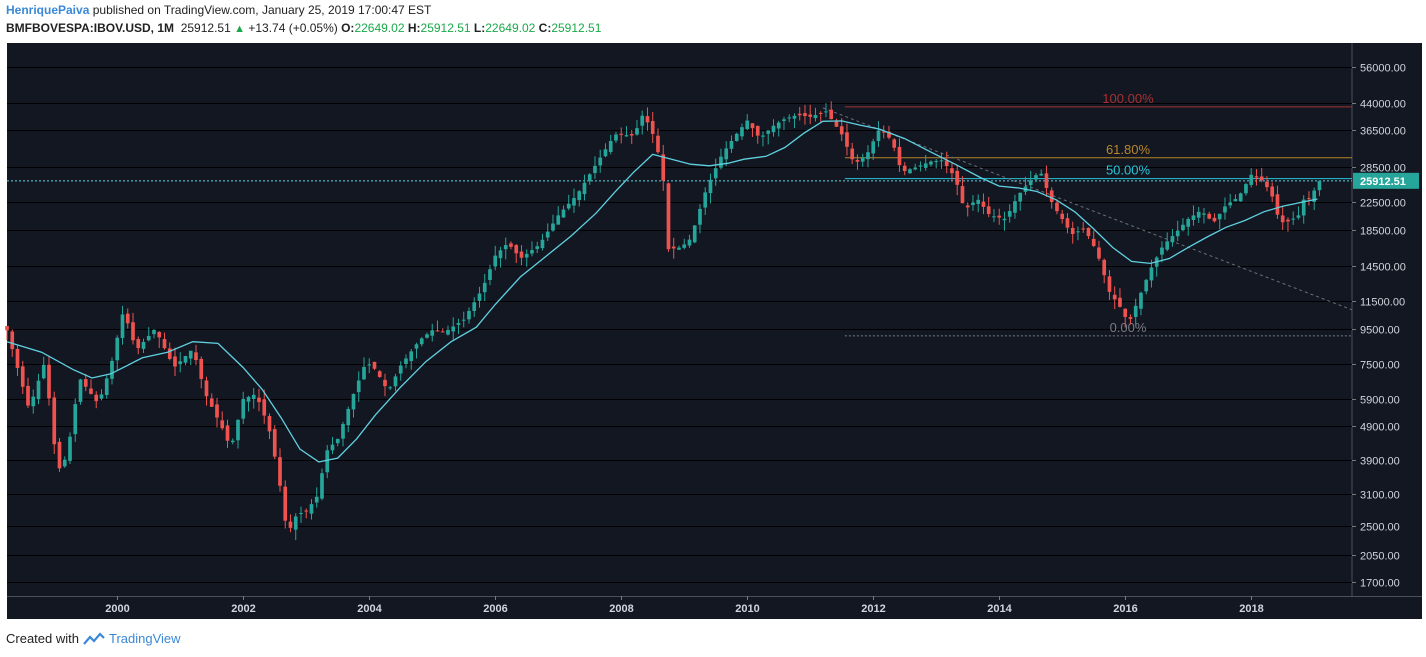 The width and height of the screenshot is (1426, 657). What do you see at coordinates (239, 29) in the screenshot?
I see `up-arrow-icon: ▲` at bounding box center [239, 29].